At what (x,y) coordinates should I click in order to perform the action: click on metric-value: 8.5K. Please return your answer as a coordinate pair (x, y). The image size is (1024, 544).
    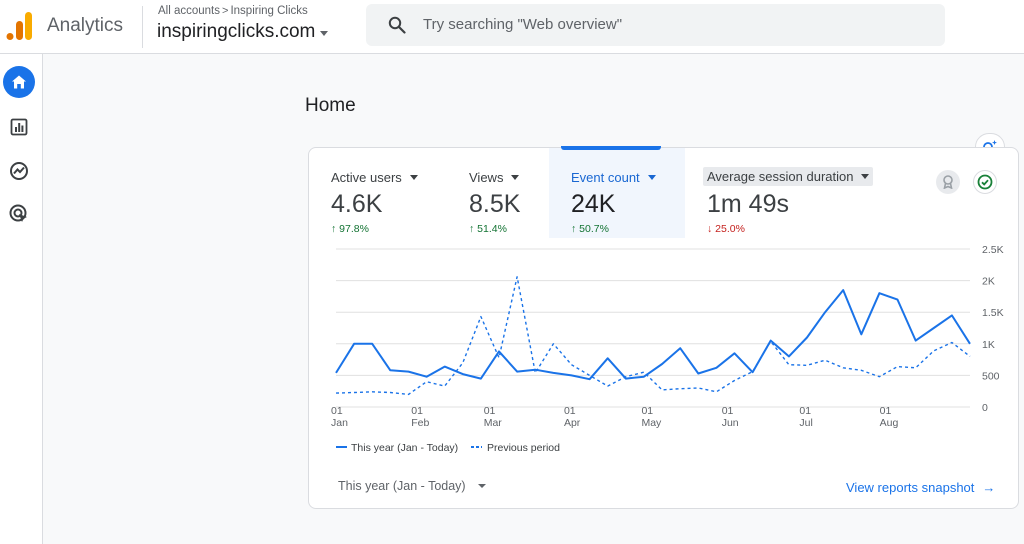
    Looking at the image, I should click on (495, 204).